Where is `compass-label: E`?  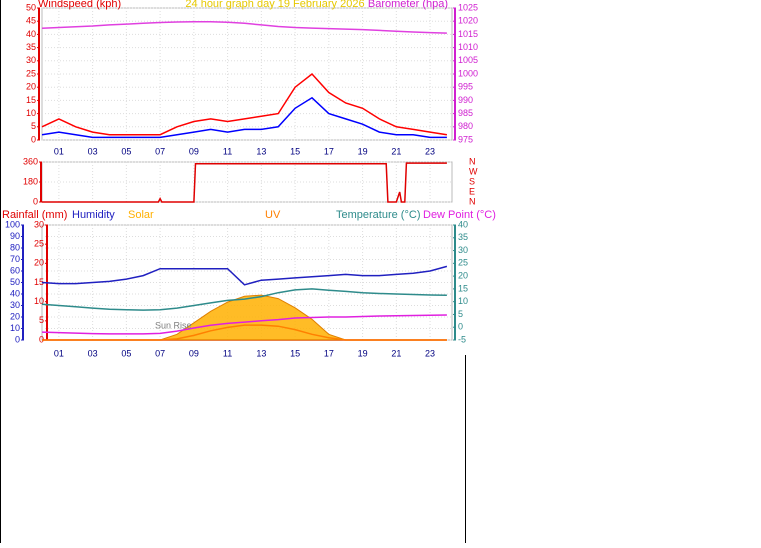
compass-label: E is located at coordinates (472, 191).